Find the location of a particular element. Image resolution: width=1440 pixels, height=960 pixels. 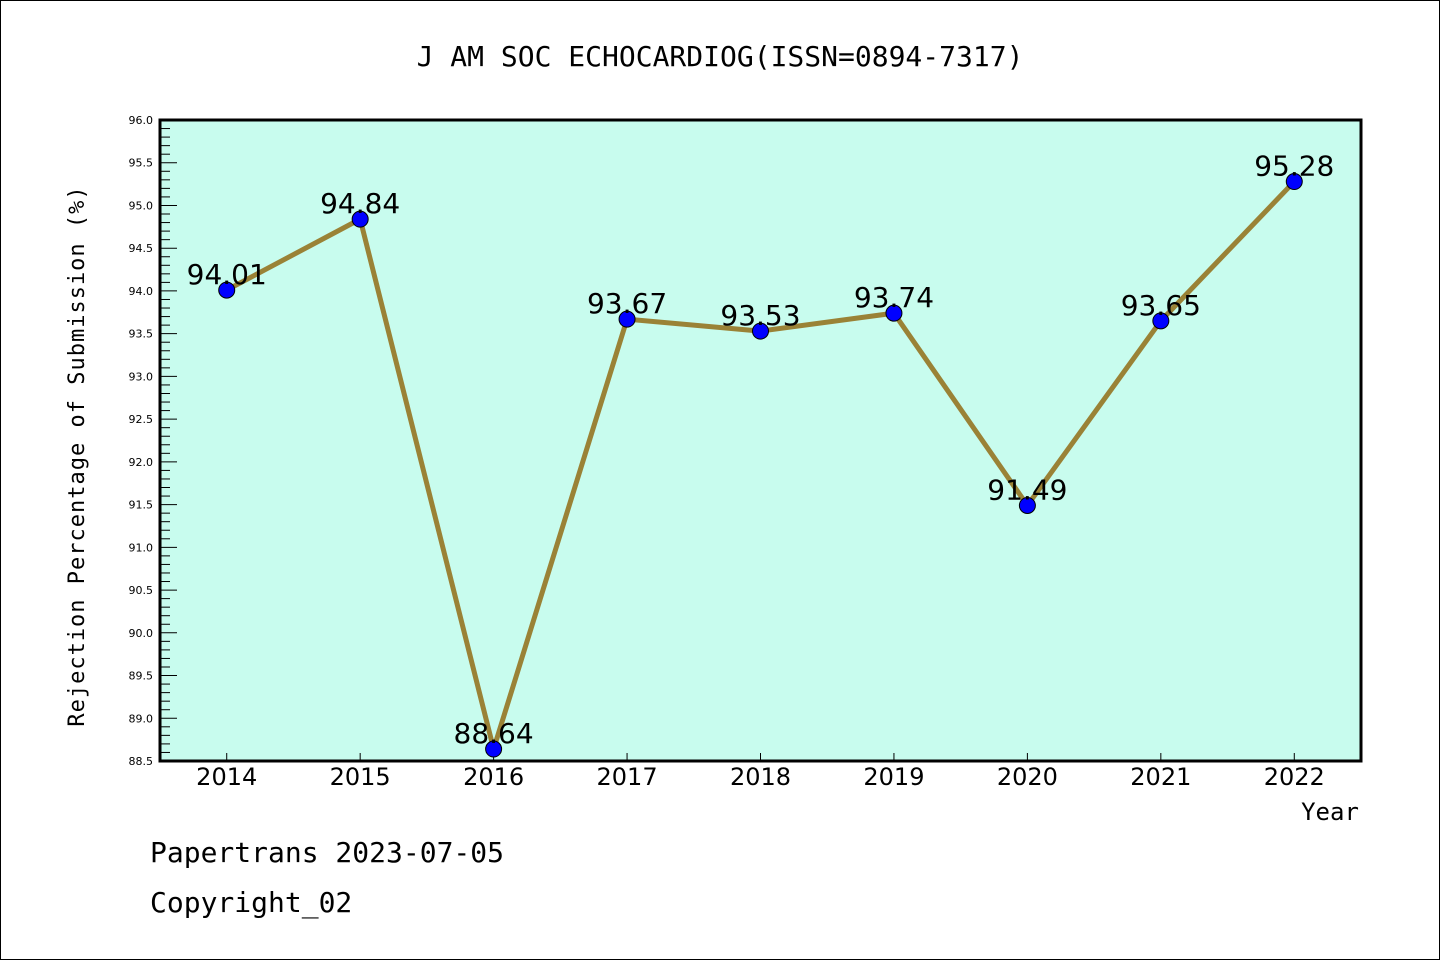

y-tick-label: 88.5 is located at coordinates (141, 761).